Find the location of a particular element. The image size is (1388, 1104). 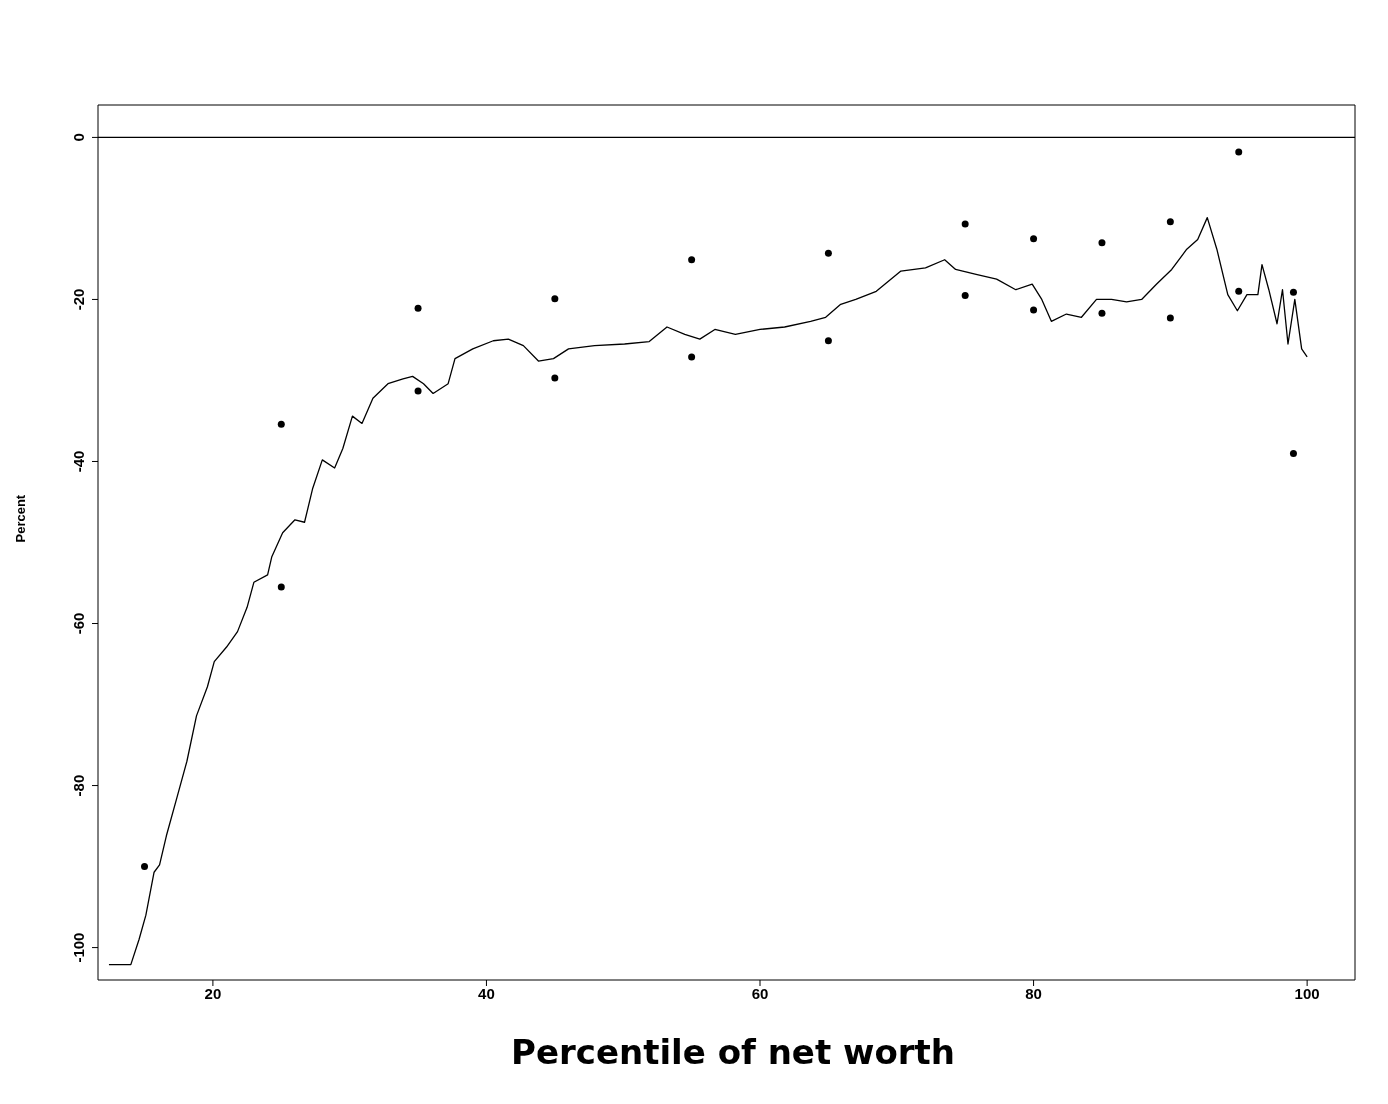

x-tick-label: 80 is located at coordinates (1033, 993).